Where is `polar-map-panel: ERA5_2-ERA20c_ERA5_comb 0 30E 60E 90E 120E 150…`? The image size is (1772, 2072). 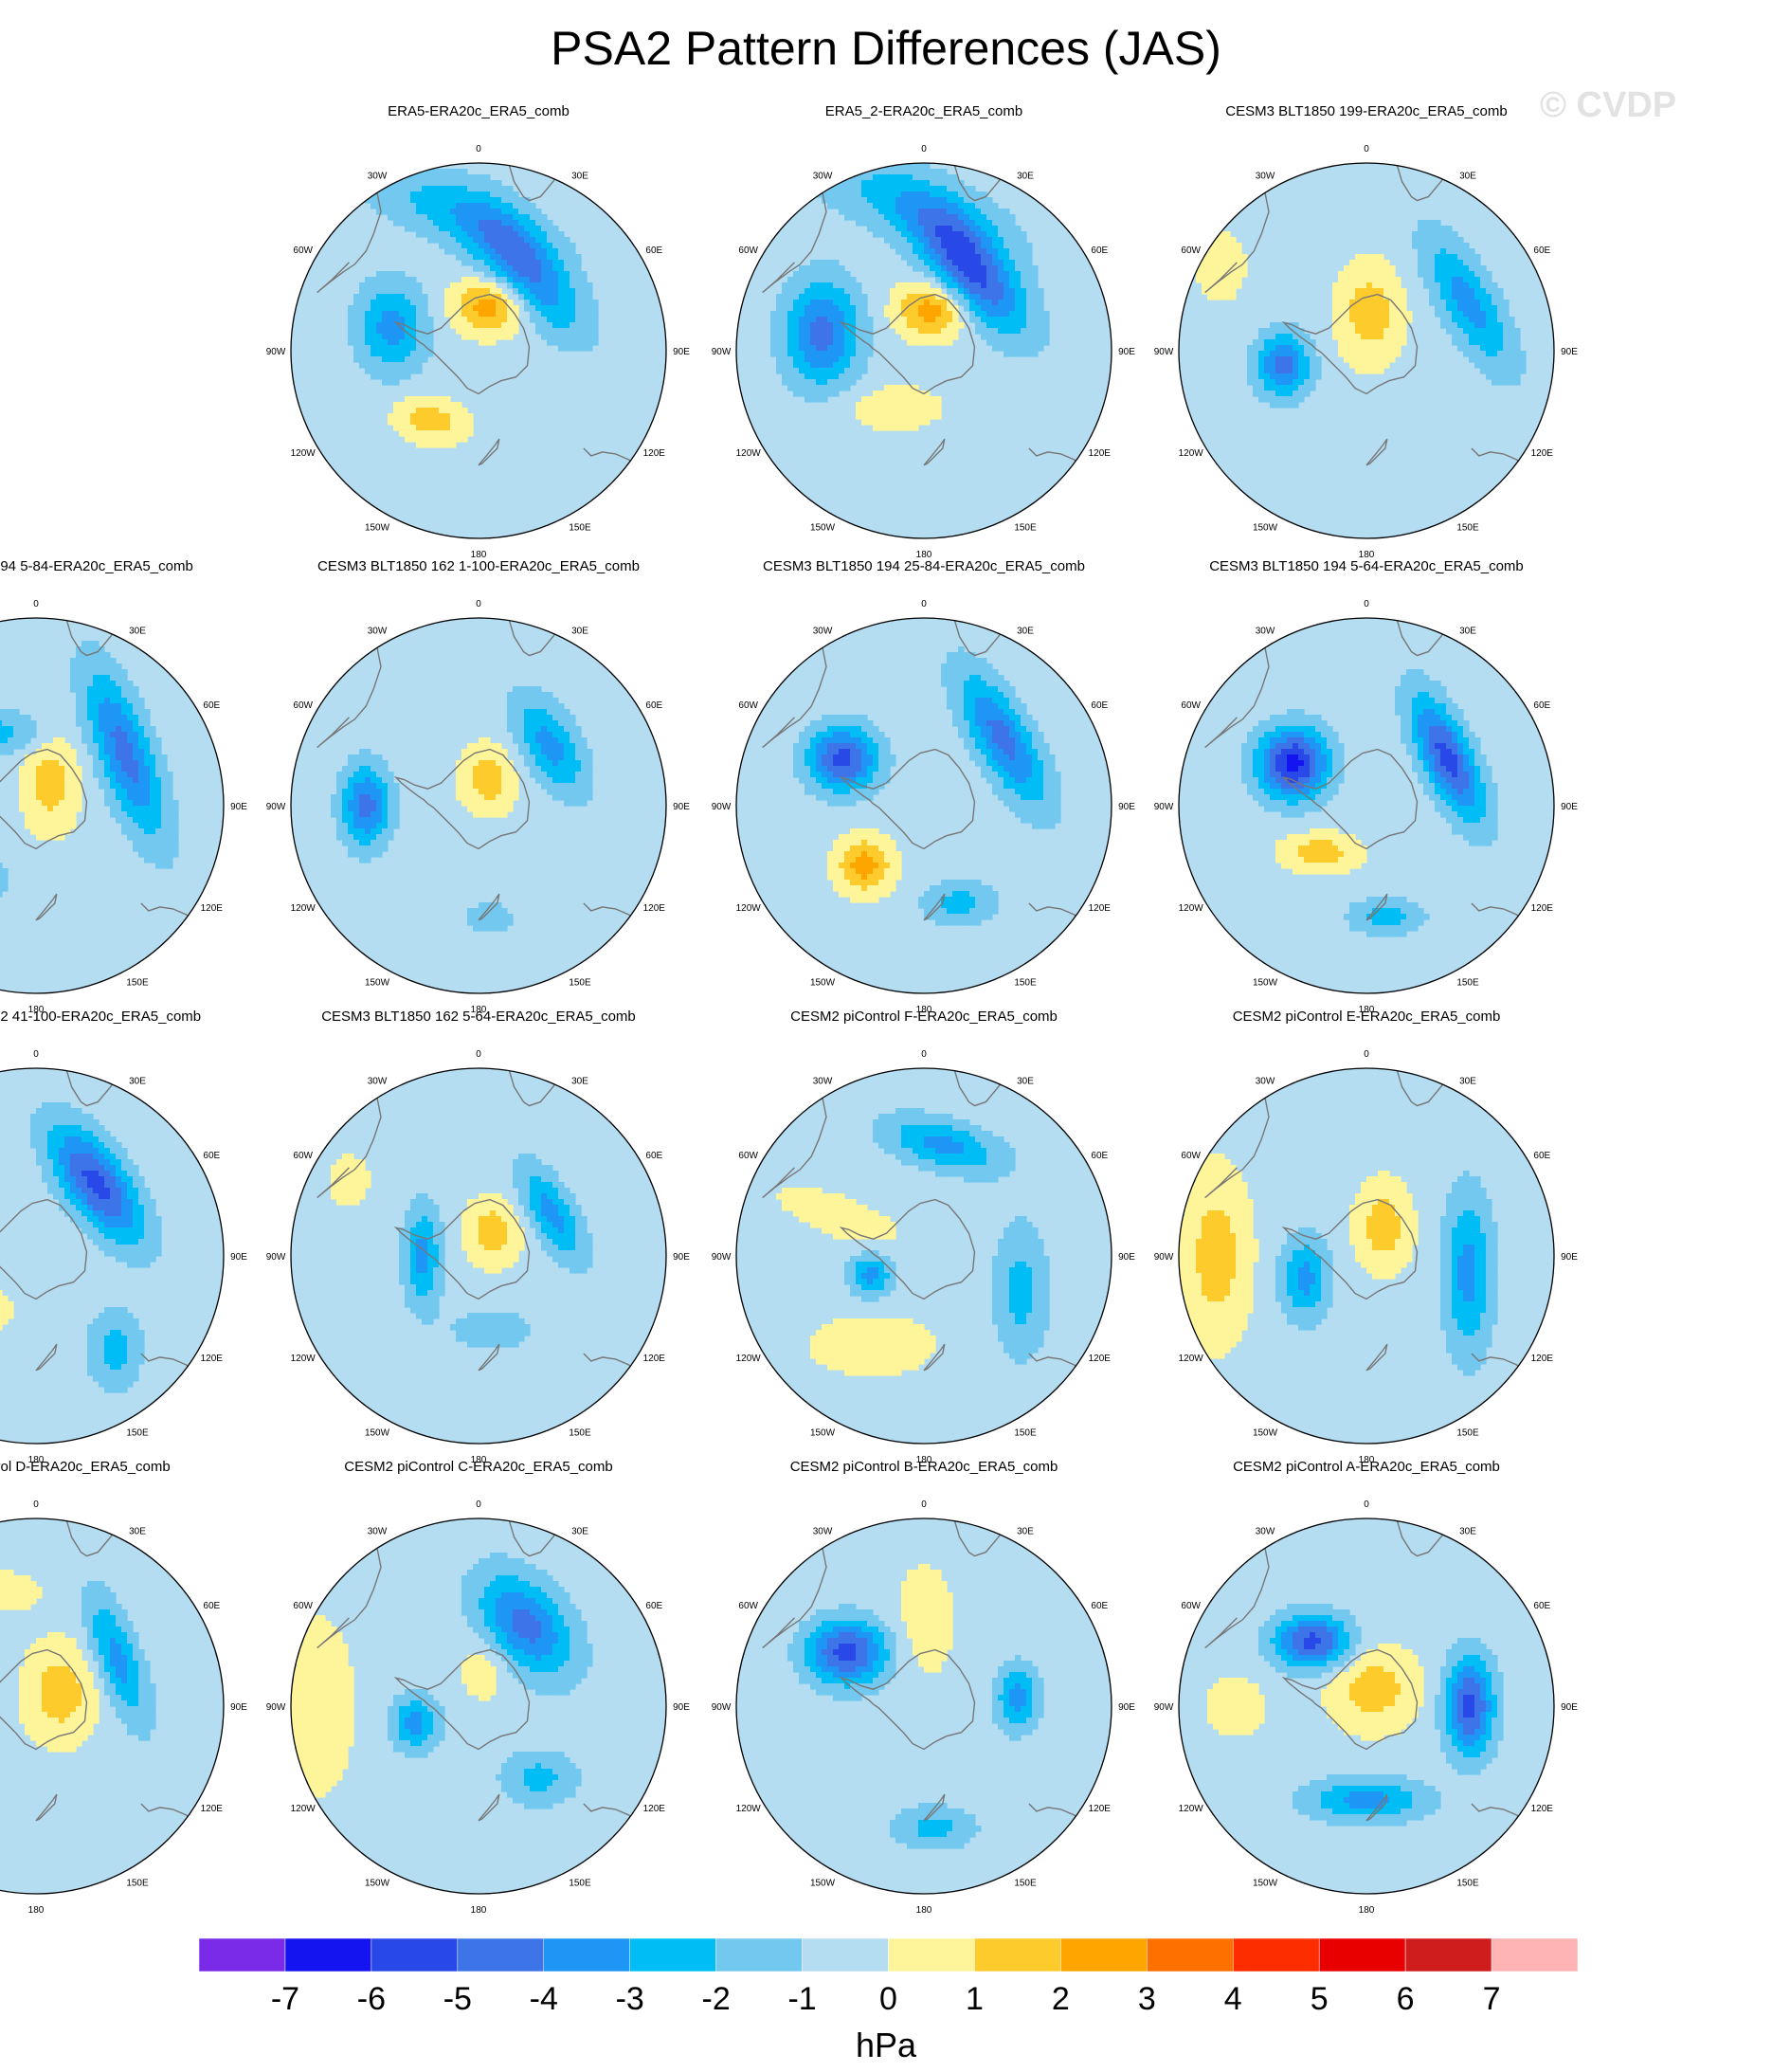
polar-map-panel: ERA5_2-ERA20c_ERA5_comb 0 30E 60E 90E 120E 150… is located at coordinates (924, 331).